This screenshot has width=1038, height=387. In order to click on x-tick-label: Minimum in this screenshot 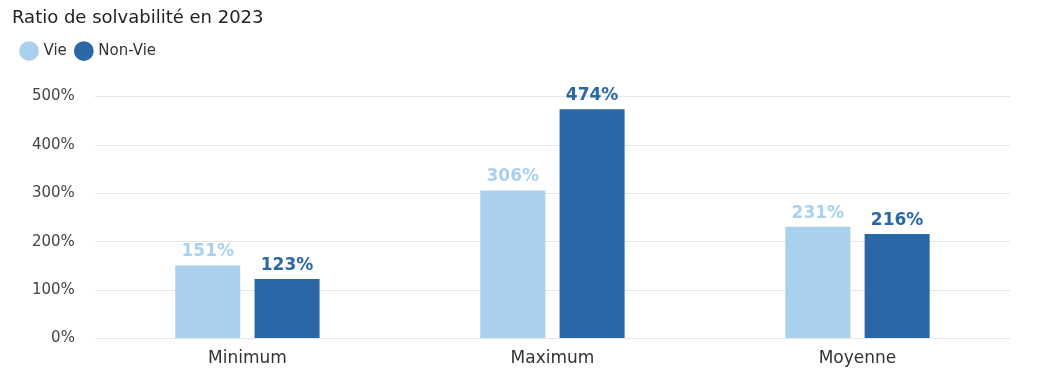, I will do `click(247, 357)`.